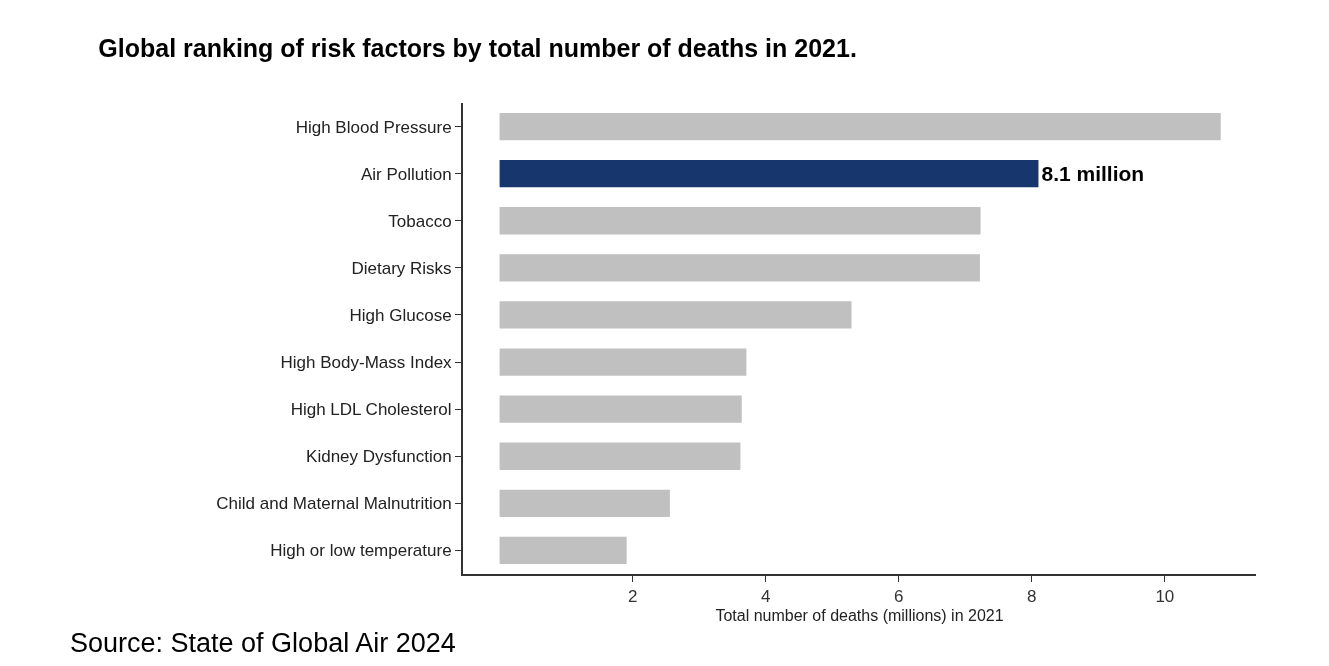 Image resolution: width=1329 pixels, height=666 pixels. I want to click on y-tick-label: High LDL Cholesterol, so click(371, 410).